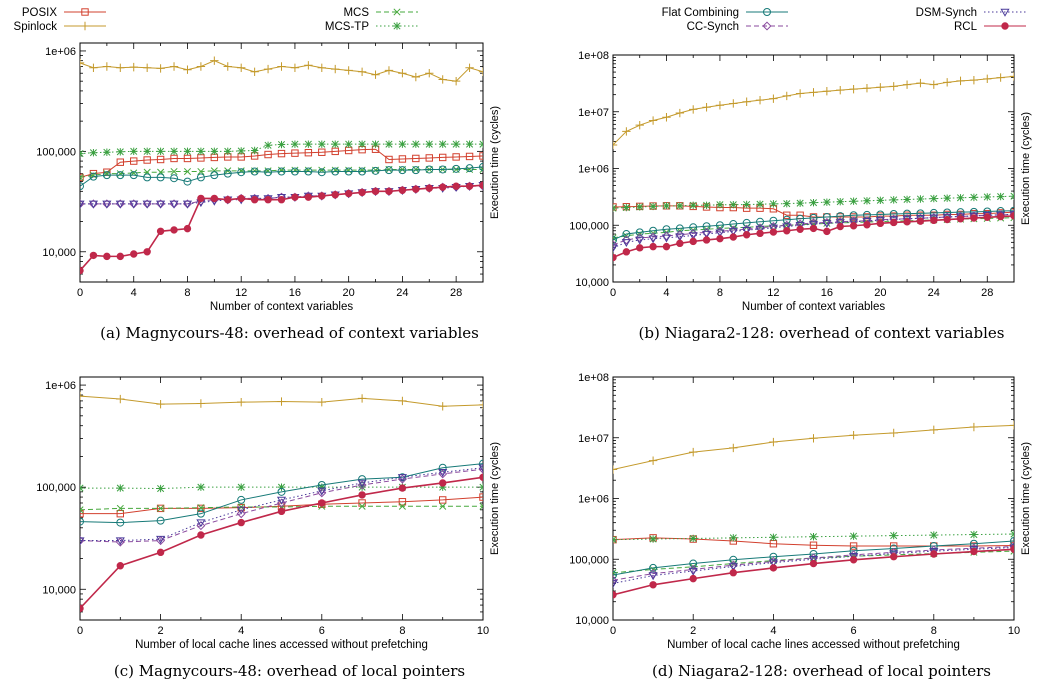 This screenshot has width=1049, height=680. Describe the element at coordinates (281, 173) in the screenshot. I see `series-mcs` at that location.